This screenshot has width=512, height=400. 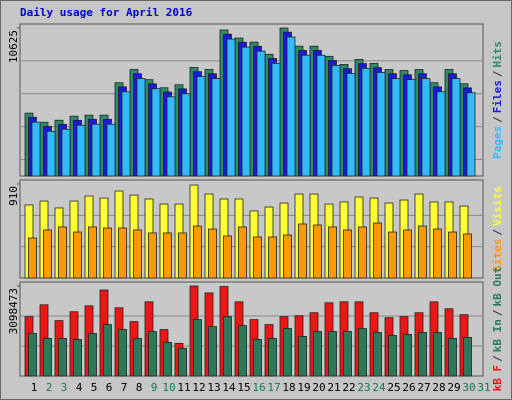 I want to click on x-tick-label: 13, so click(x=213, y=387).